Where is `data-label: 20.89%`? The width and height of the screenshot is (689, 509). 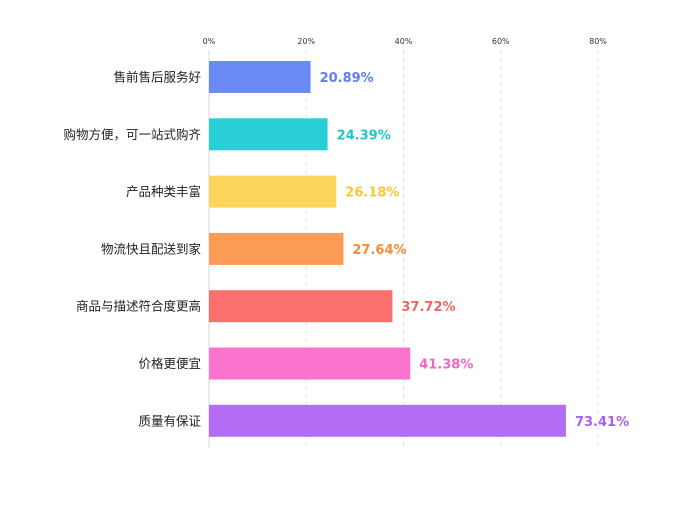
data-label: 20.89% is located at coordinates (347, 78).